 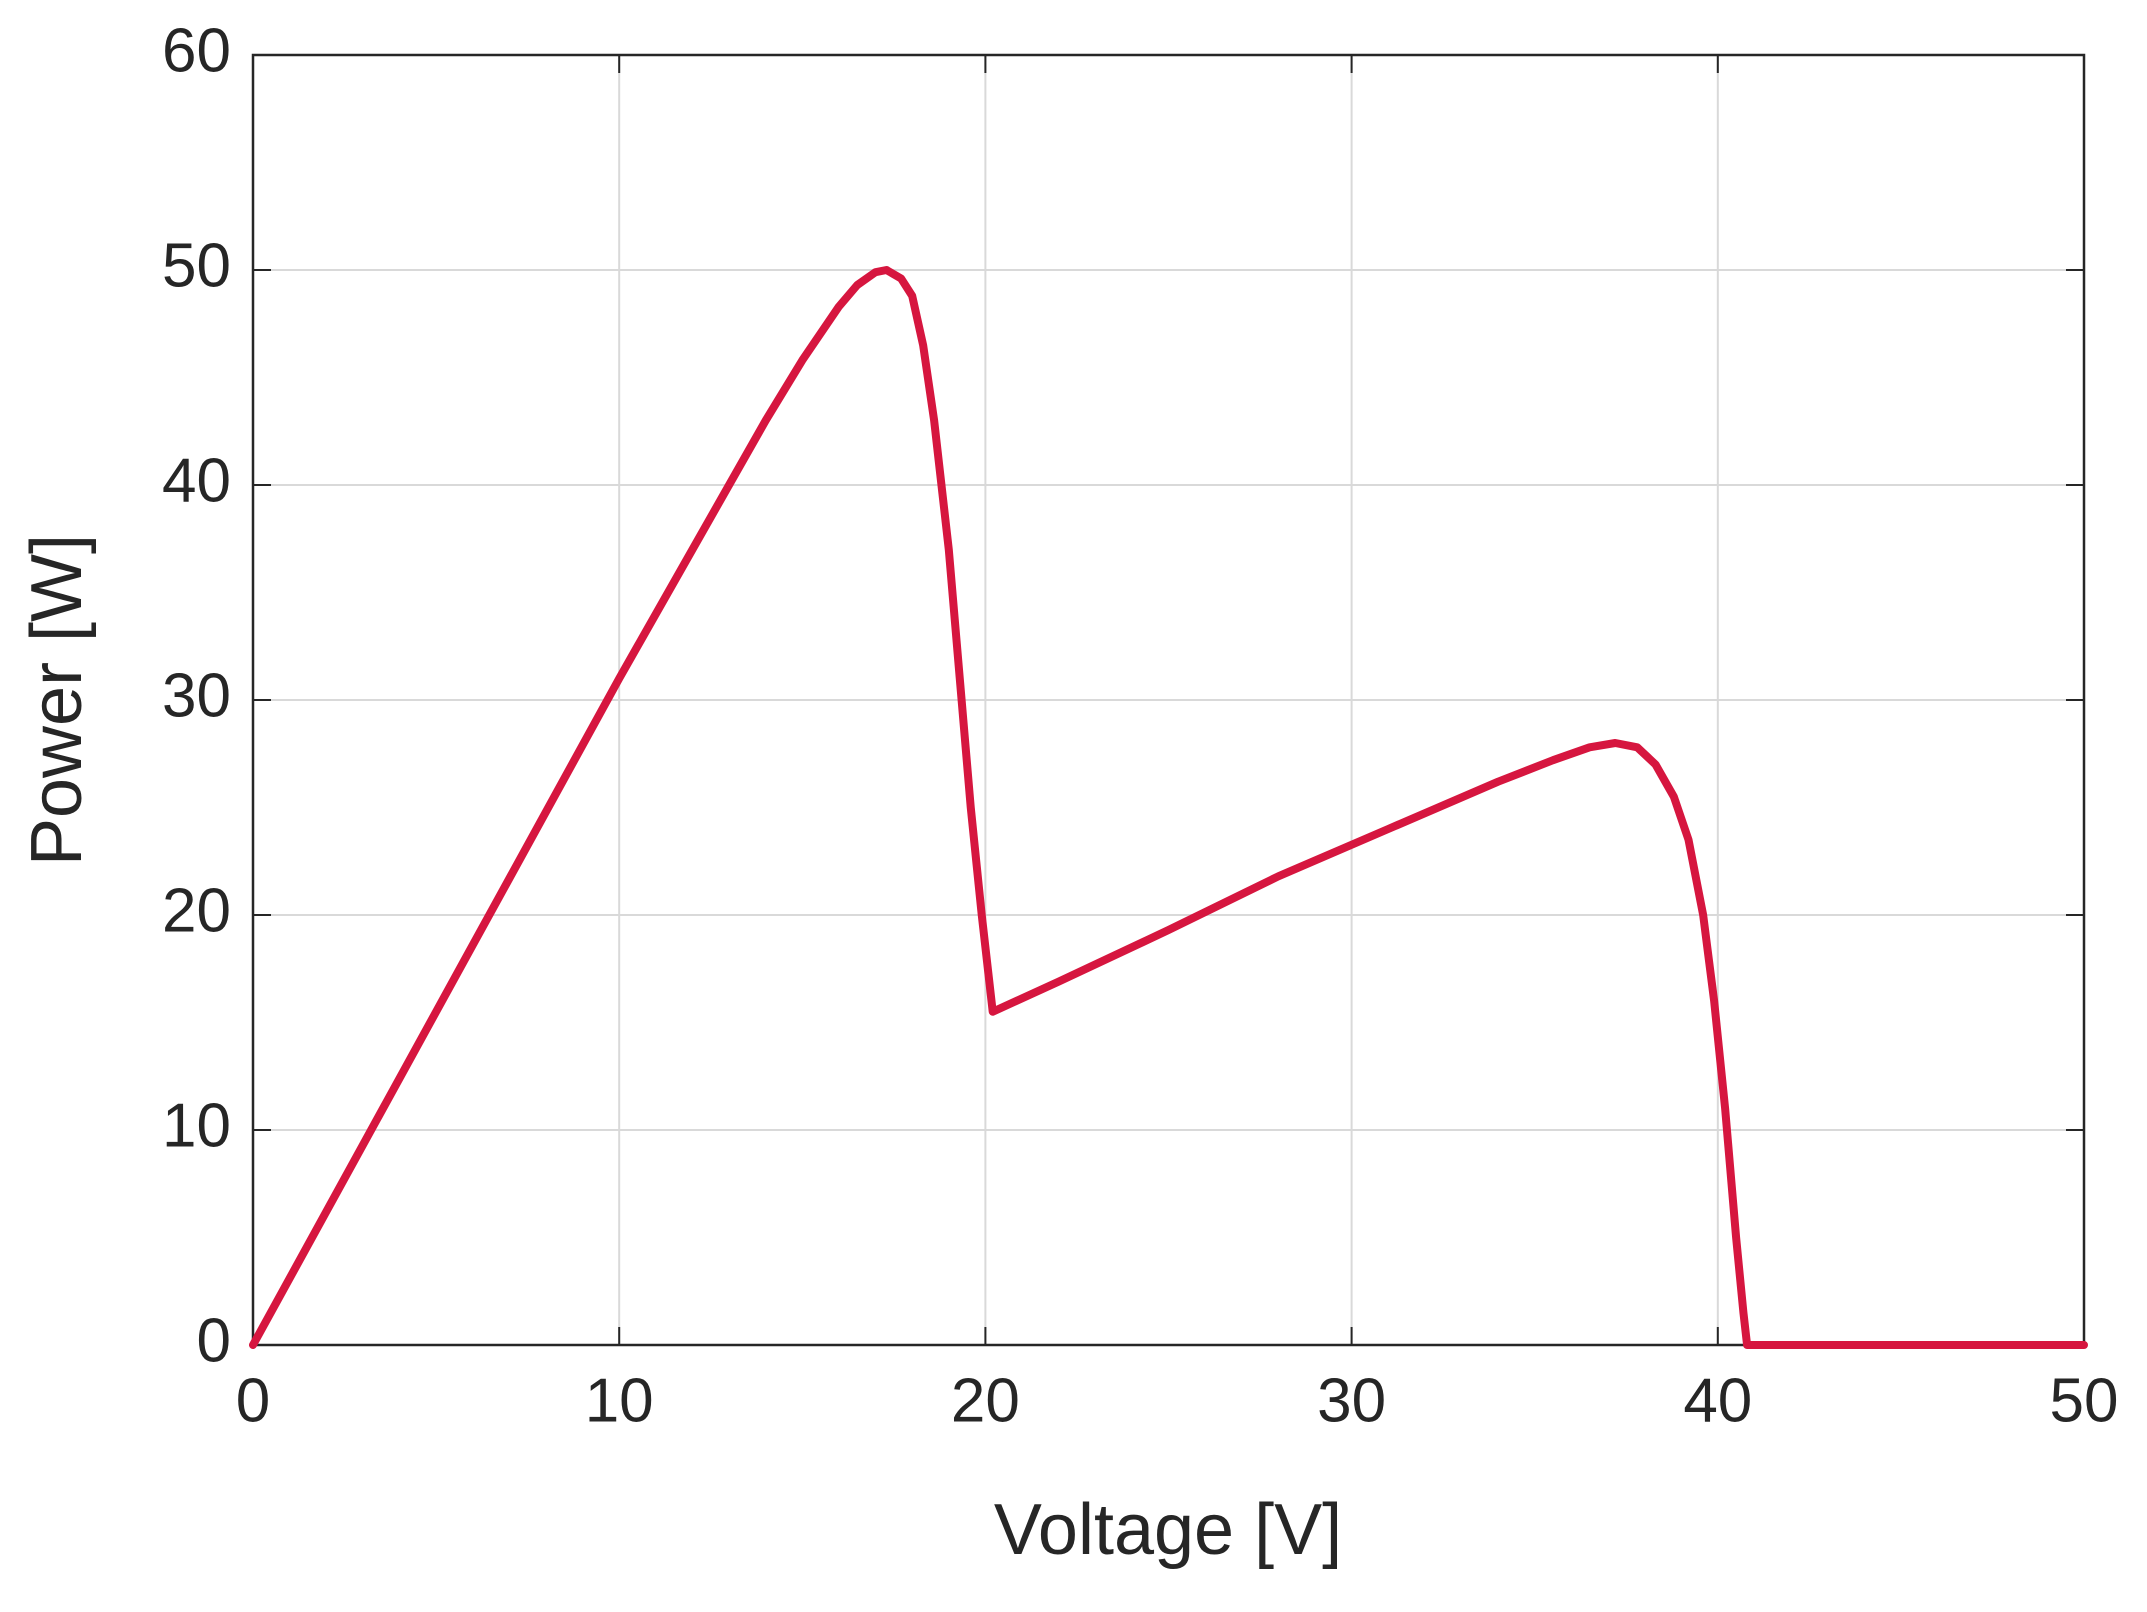 I want to click on x-tick-label: 50, so click(x=2084, y=1400).